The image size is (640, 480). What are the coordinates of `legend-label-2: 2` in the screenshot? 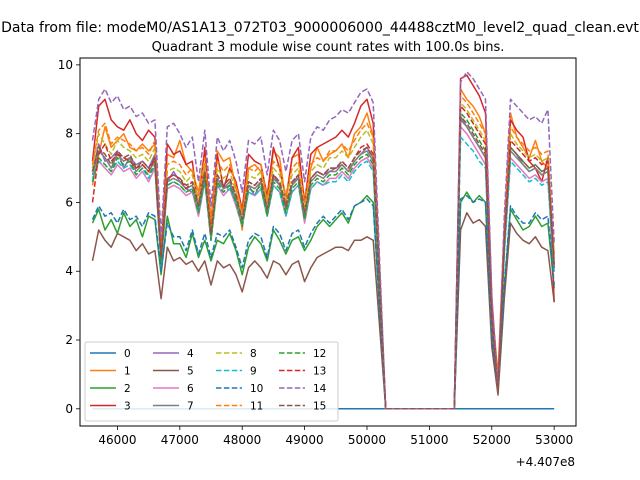 It's located at (127, 389).